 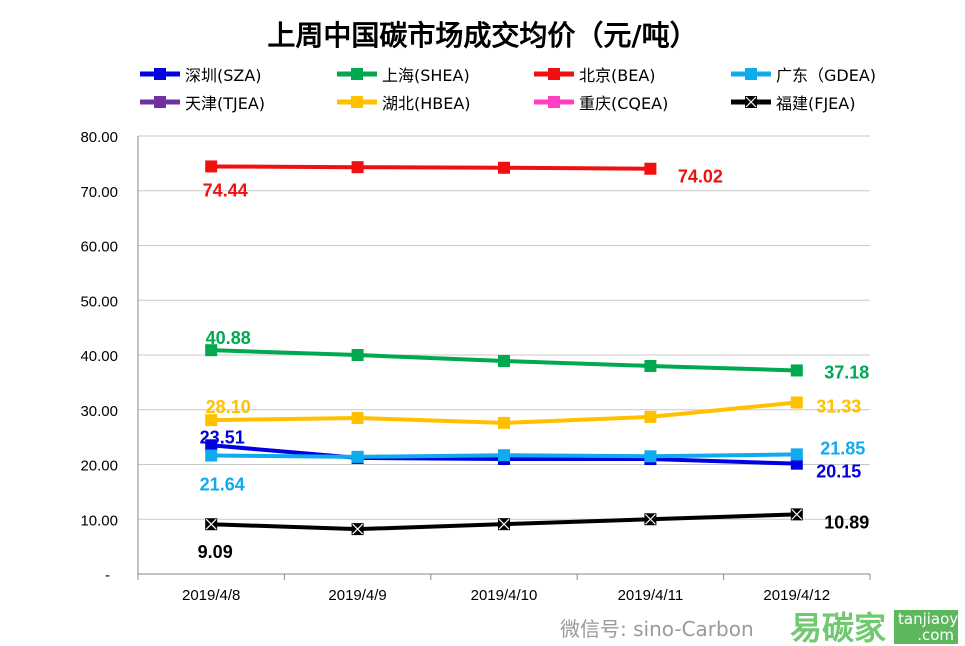 What do you see at coordinates (99, 137) in the screenshot?
I see `y-tick-label: 80.00` at bounding box center [99, 137].